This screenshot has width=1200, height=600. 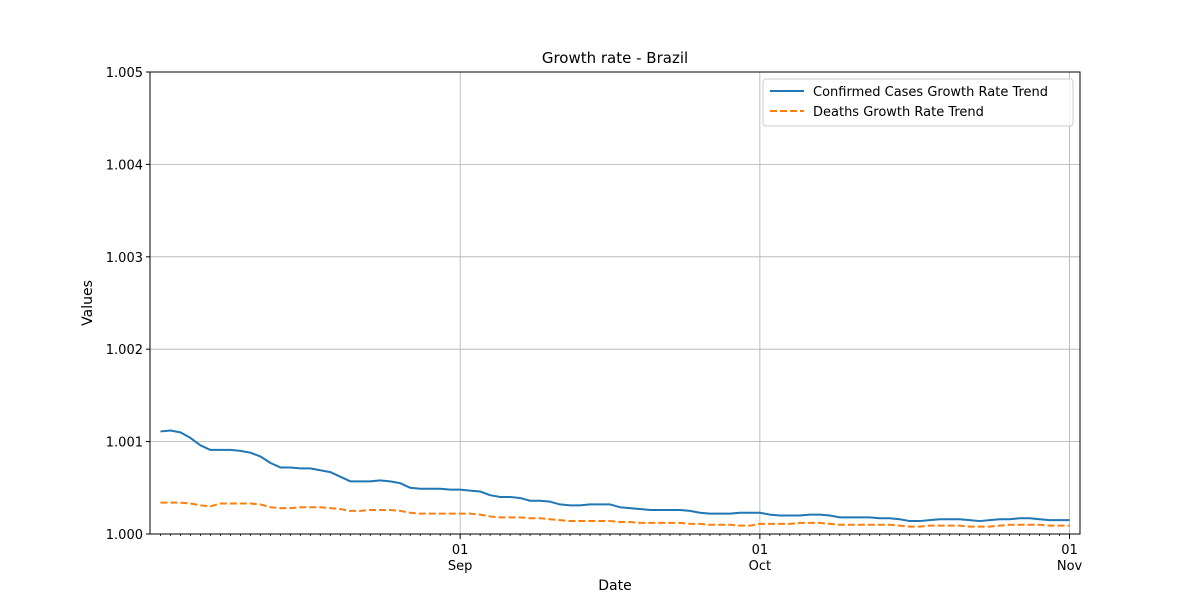 I want to click on legend-box, so click(x=918, y=102).